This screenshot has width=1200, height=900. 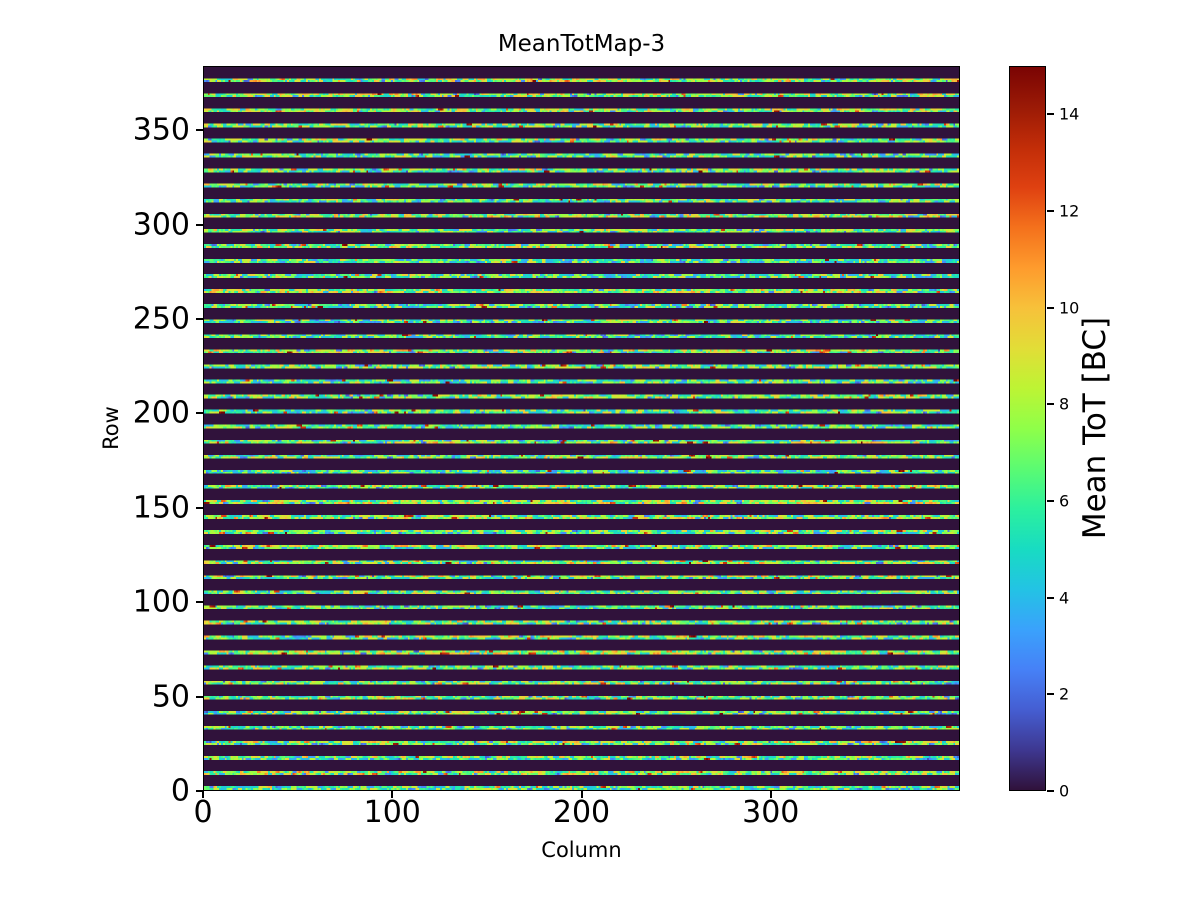 What do you see at coordinates (1069, 211) in the screenshot?
I see `colorbar-tick-label: 12` at bounding box center [1069, 211].